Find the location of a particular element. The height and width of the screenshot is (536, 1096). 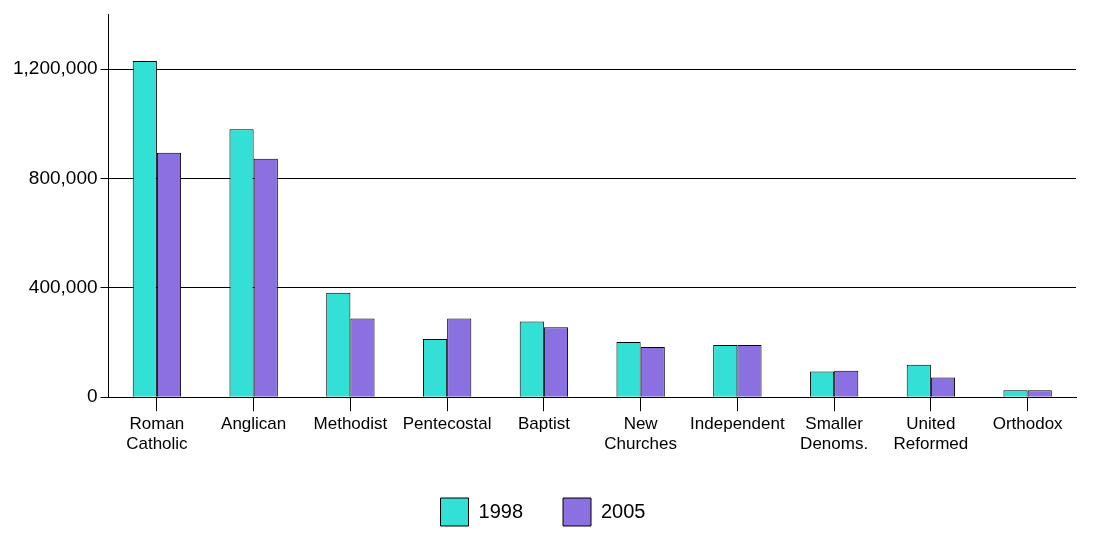

x-tick-label: Orthodox is located at coordinates (1028, 424).